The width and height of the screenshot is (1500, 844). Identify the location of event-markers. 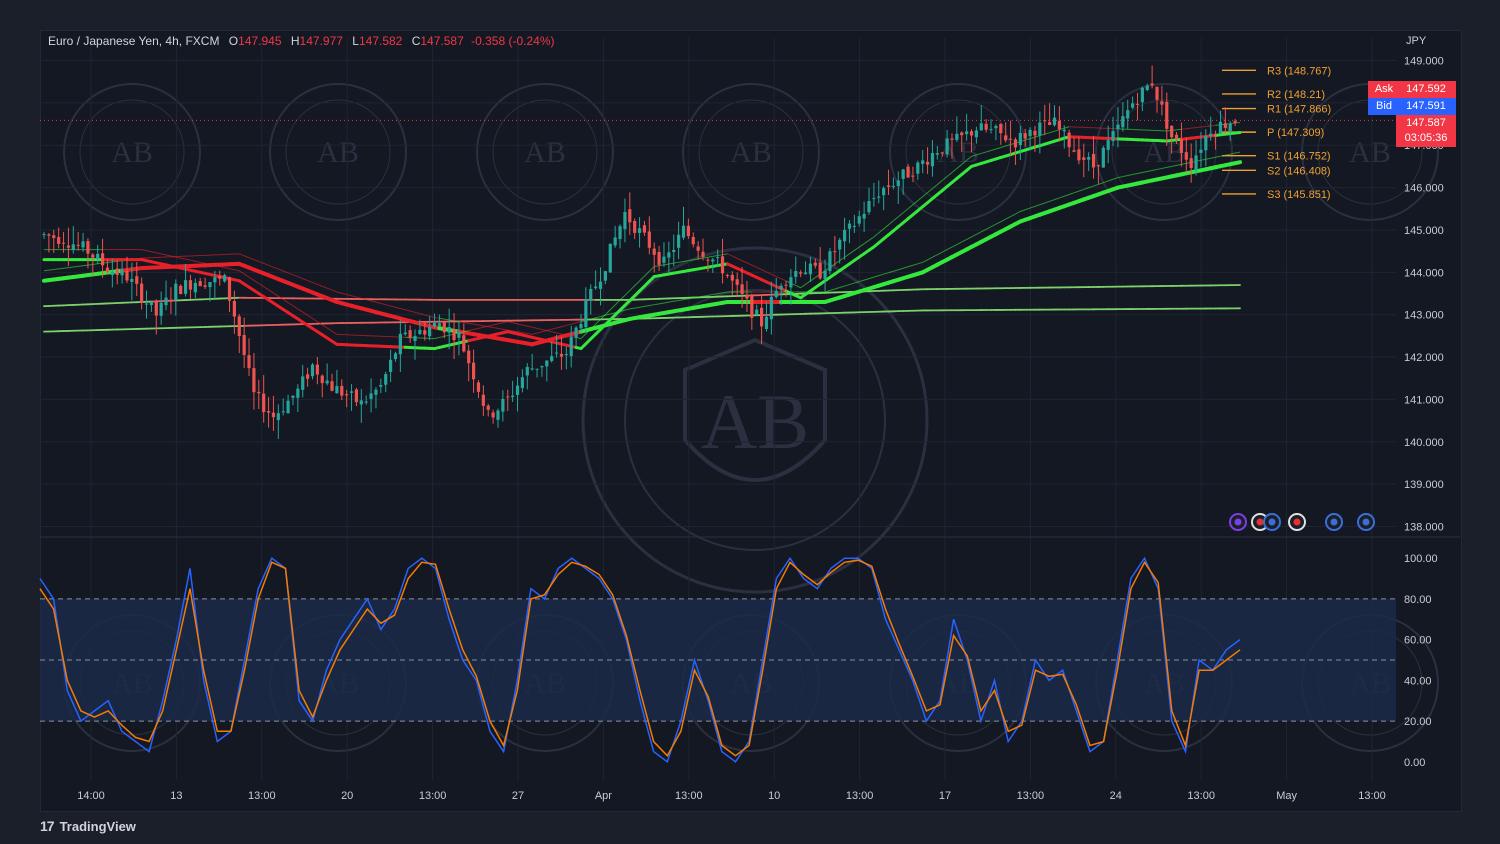
(1302, 522).